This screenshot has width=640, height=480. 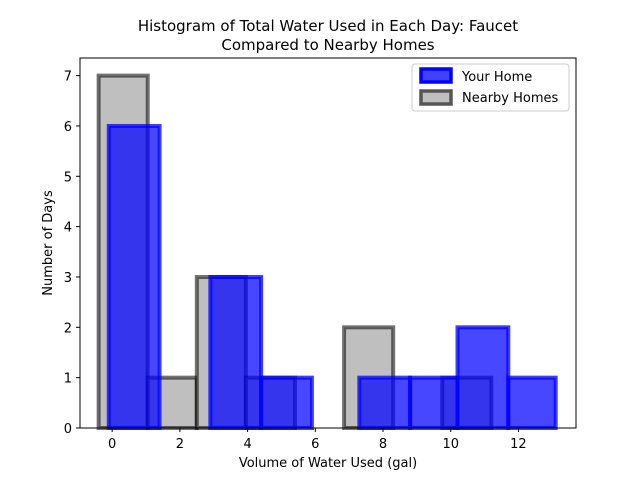 I want to click on y-tick-label-2: 2, so click(x=68, y=328).